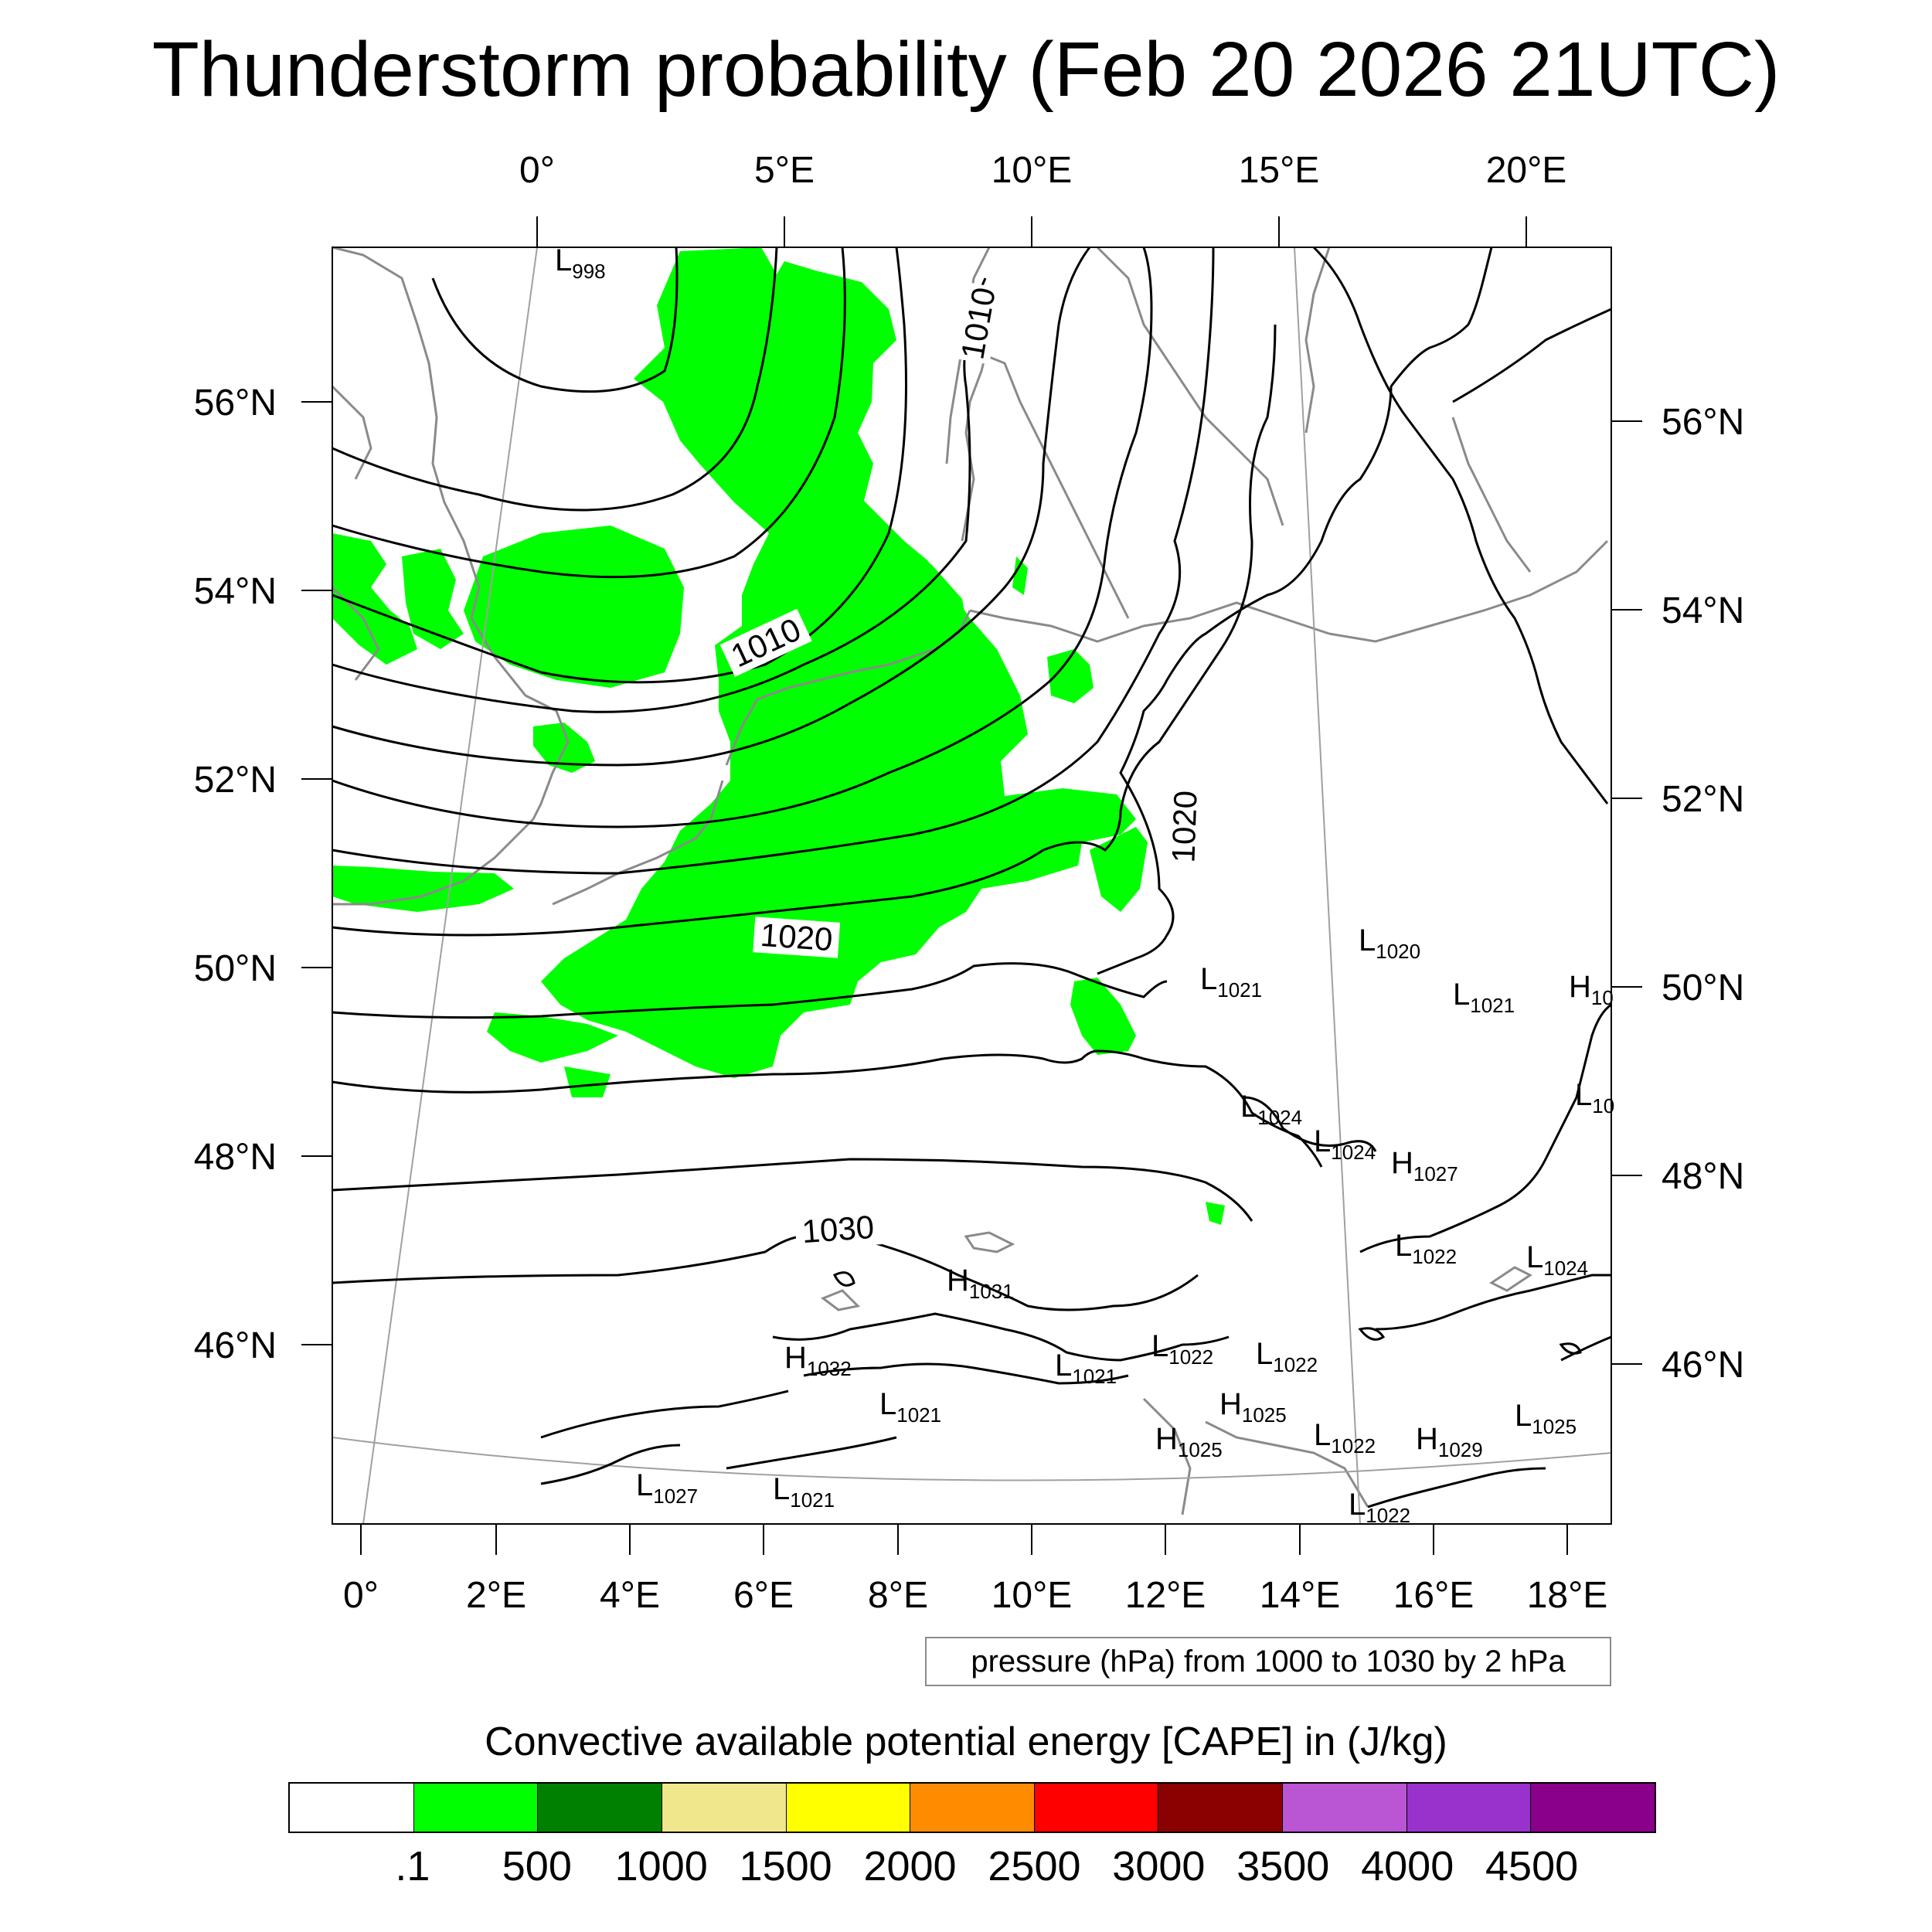  I want to click on left-label-56n: 56°N, so click(236, 403).